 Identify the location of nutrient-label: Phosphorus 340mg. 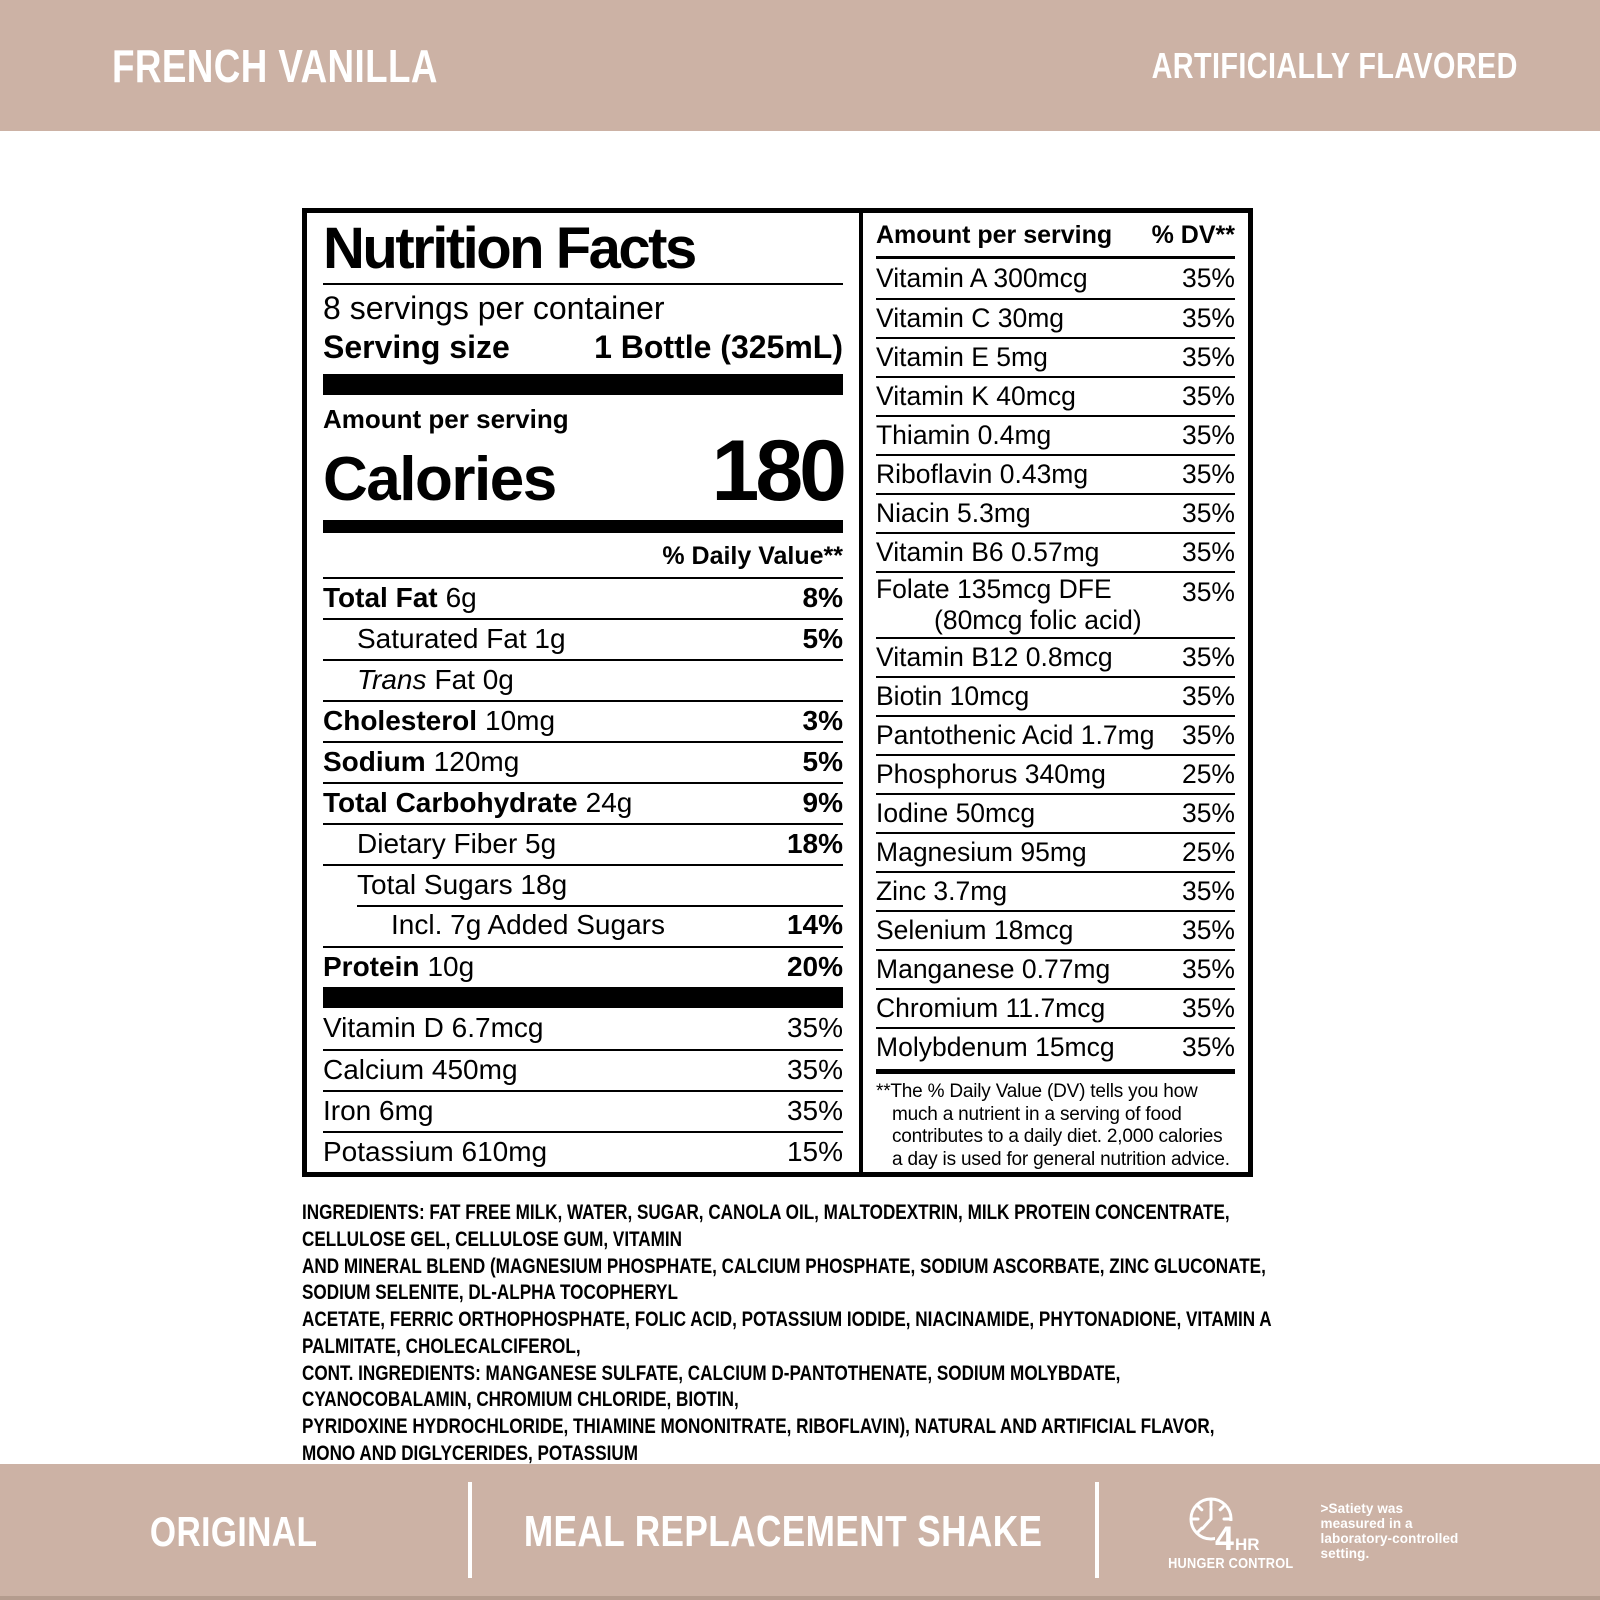
(991, 773).